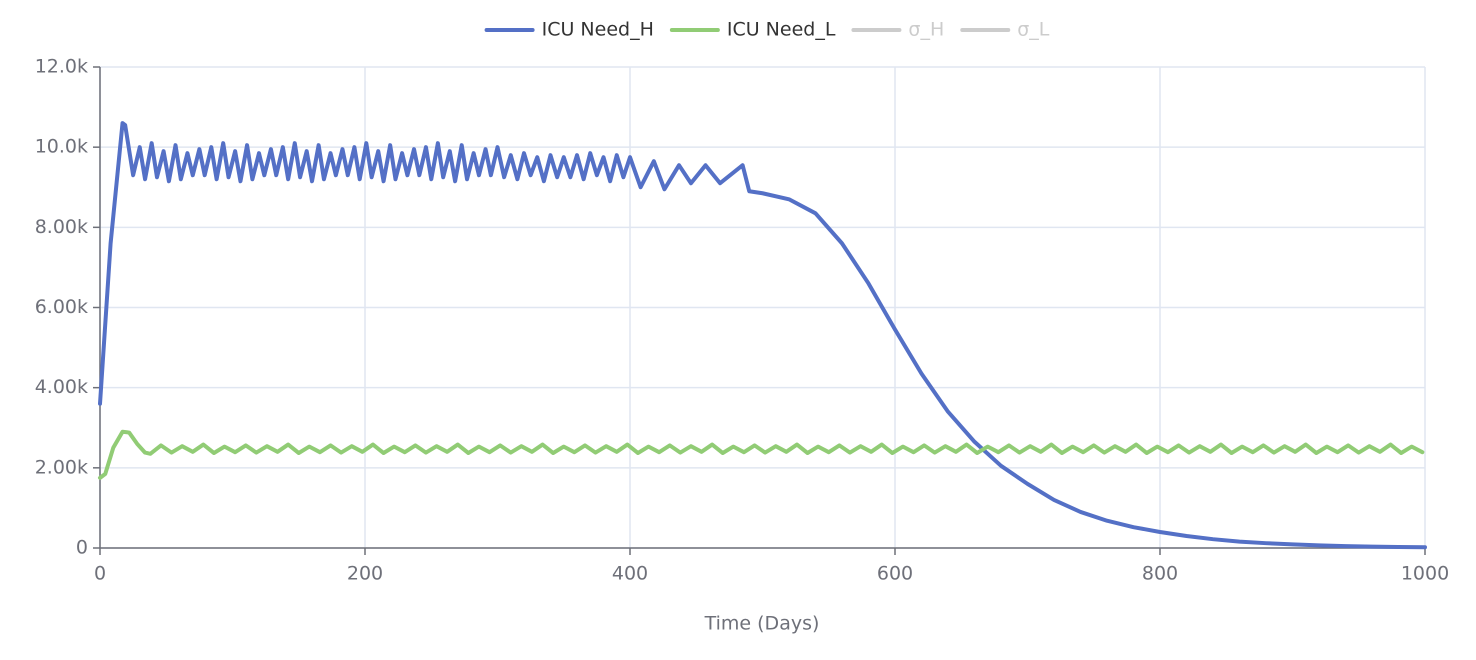  Describe the element at coordinates (100, 574) in the screenshot. I see `x-tick-label: 0` at that location.